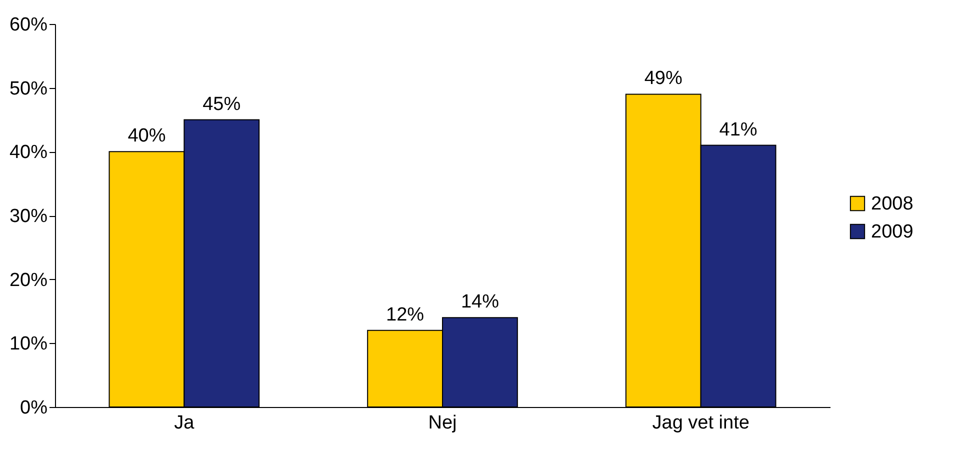  Describe the element at coordinates (28, 153) in the screenshot. I see `y-tick-label: 40%` at that location.